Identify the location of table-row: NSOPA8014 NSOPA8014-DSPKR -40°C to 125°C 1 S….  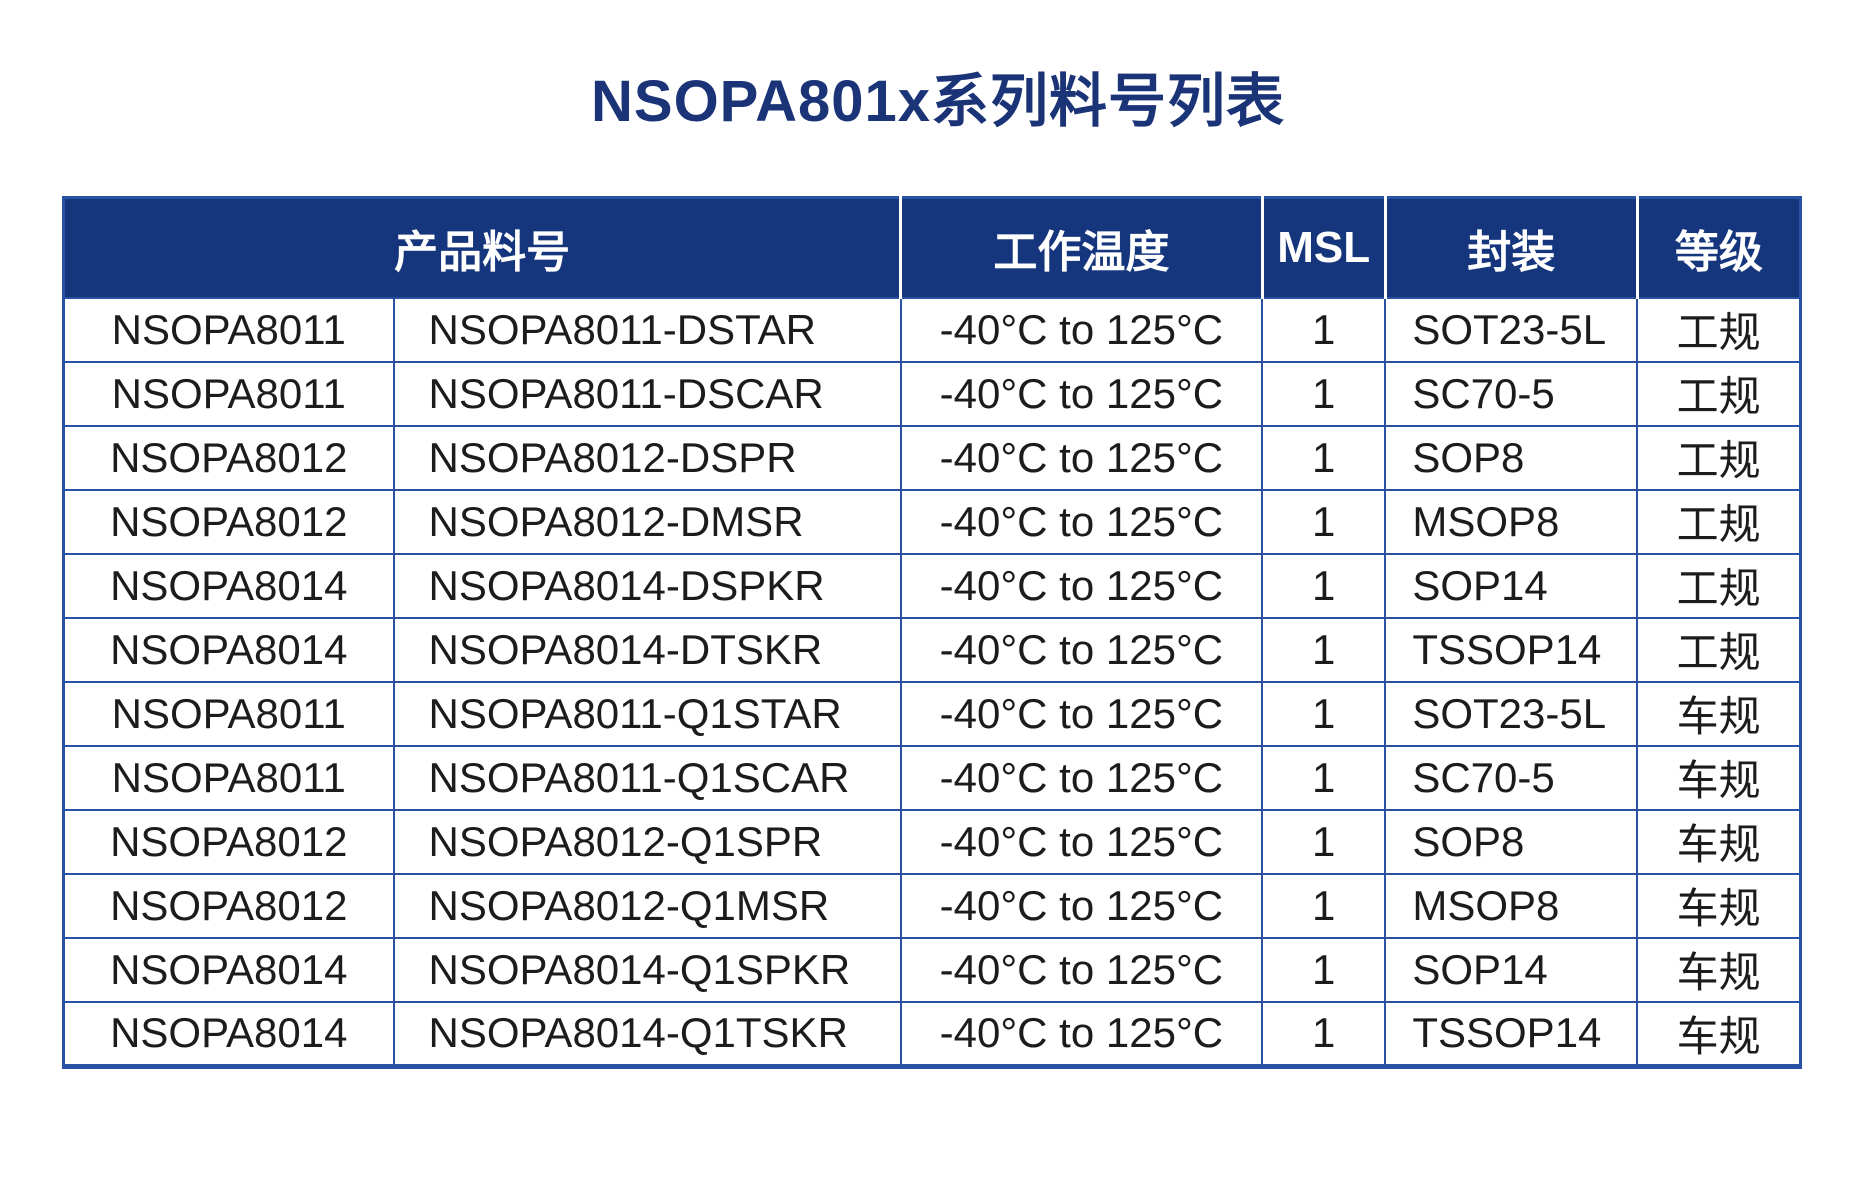
(932, 585).